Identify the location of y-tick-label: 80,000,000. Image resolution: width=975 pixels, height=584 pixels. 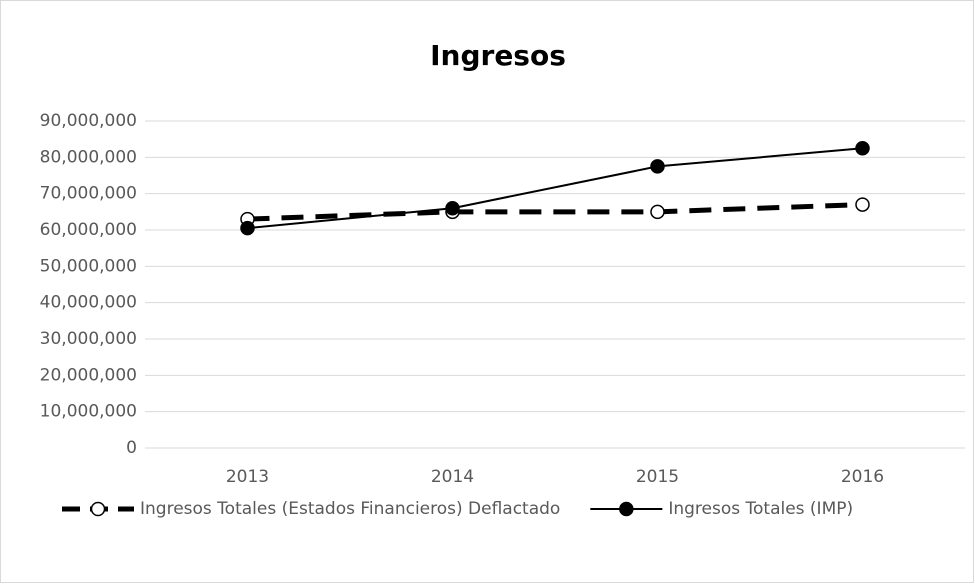
(88, 157).